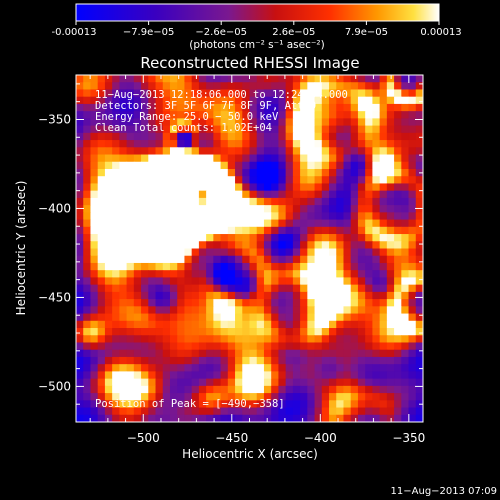  Describe the element at coordinates (54, 297) in the screenshot. I see `y-tick-label: −450` at that location.